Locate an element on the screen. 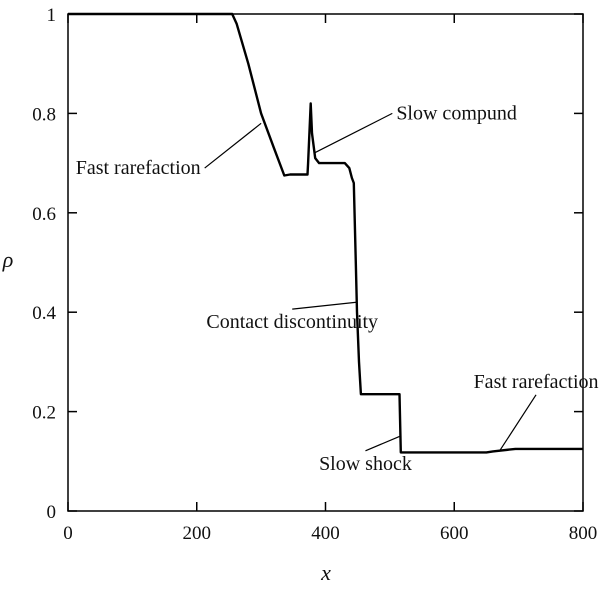  annotation-label: Slow shock is located at coordinates (365, 464).